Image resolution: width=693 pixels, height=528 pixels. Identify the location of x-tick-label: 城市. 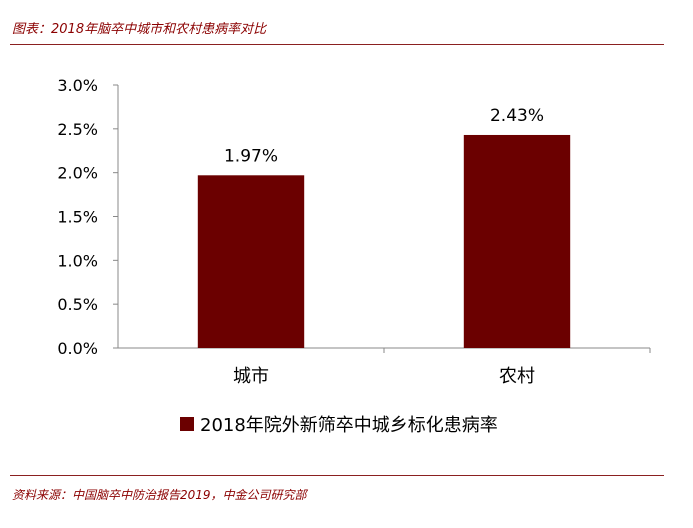
(251, 376).